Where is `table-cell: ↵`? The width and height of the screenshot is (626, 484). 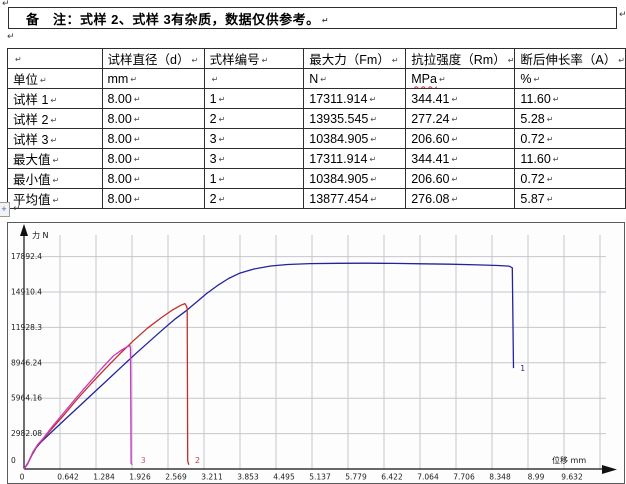 table-cell: ↵ is located at coordinates (254, 78).